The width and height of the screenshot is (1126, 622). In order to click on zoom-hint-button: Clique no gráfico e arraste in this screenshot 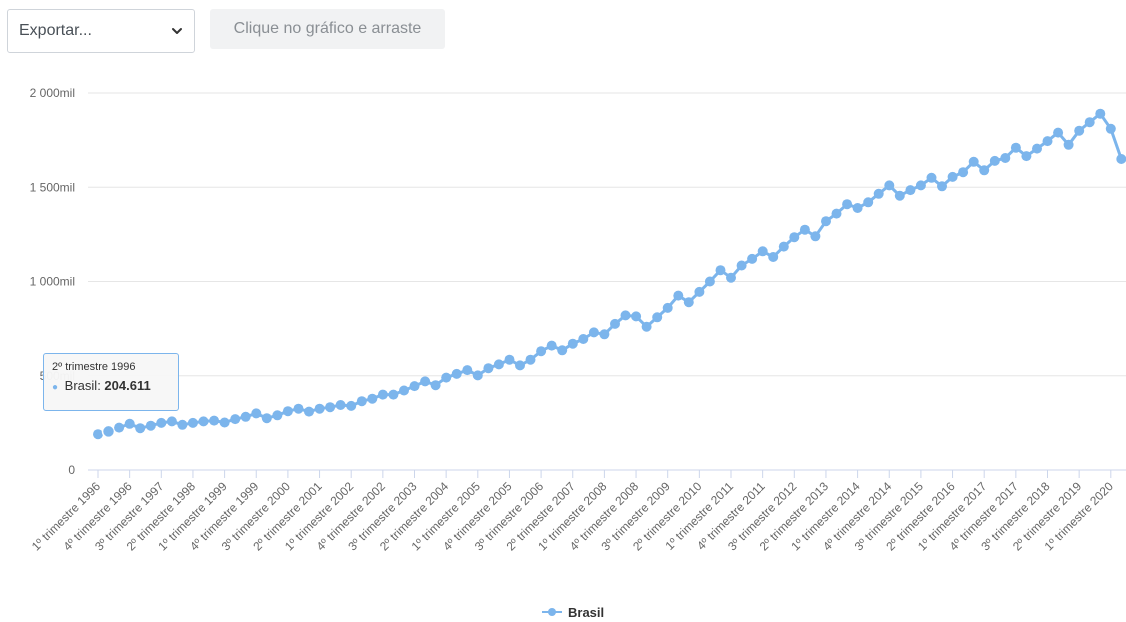, I will do `click(327, 29)`.